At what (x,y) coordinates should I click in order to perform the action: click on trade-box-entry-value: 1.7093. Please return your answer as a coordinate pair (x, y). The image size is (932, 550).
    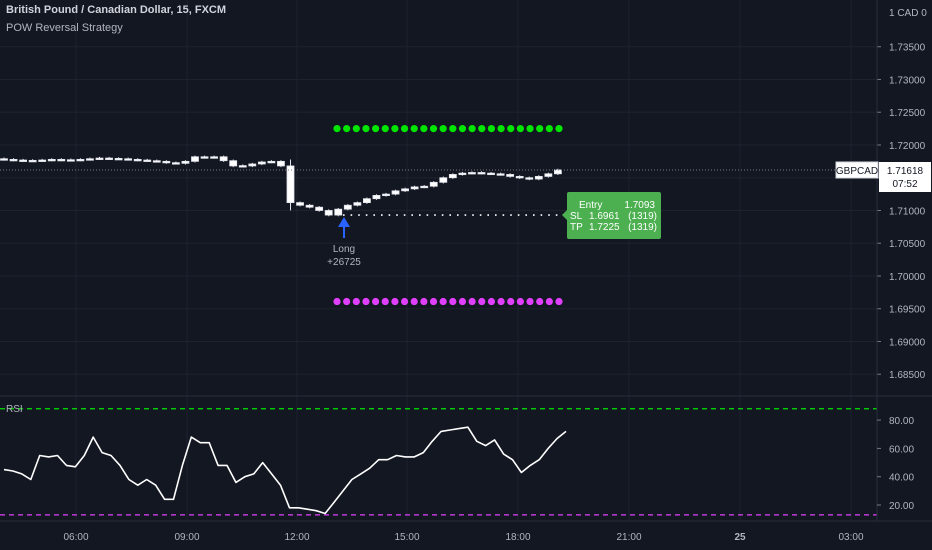
    Looking at the image, I should click on (639, 205).